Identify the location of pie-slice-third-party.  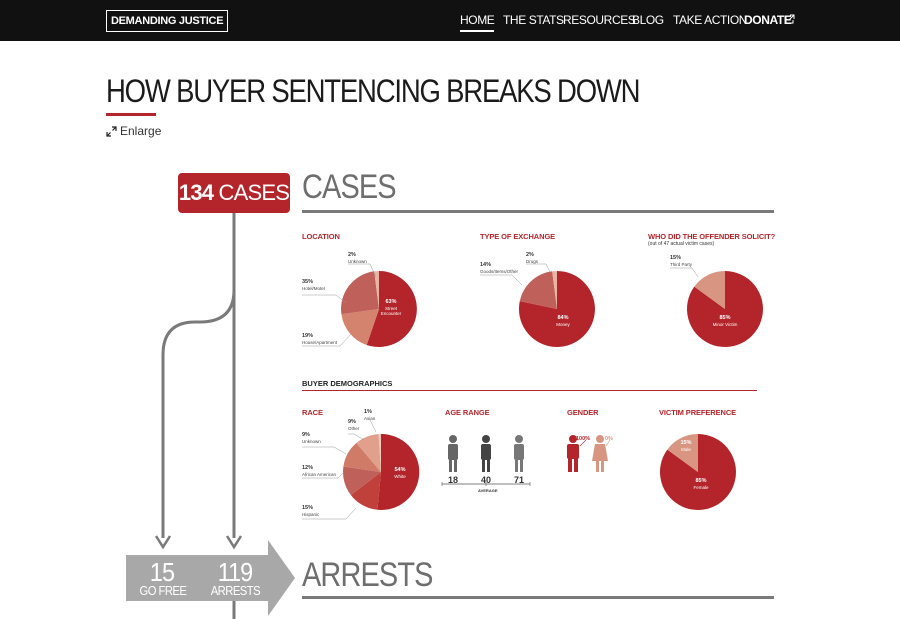
(709, 290).